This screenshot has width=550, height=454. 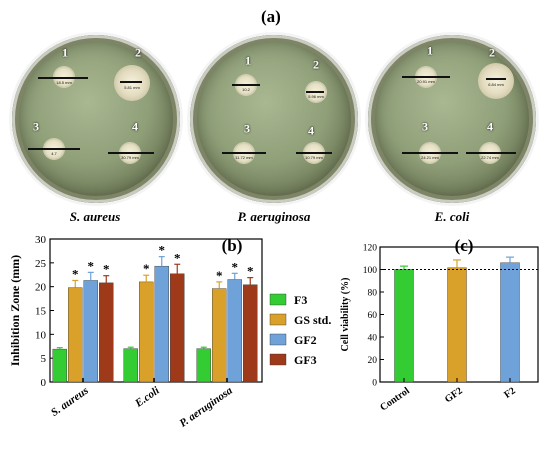 I want to click on y-tick-label: 40, so click(x=373, y=339).